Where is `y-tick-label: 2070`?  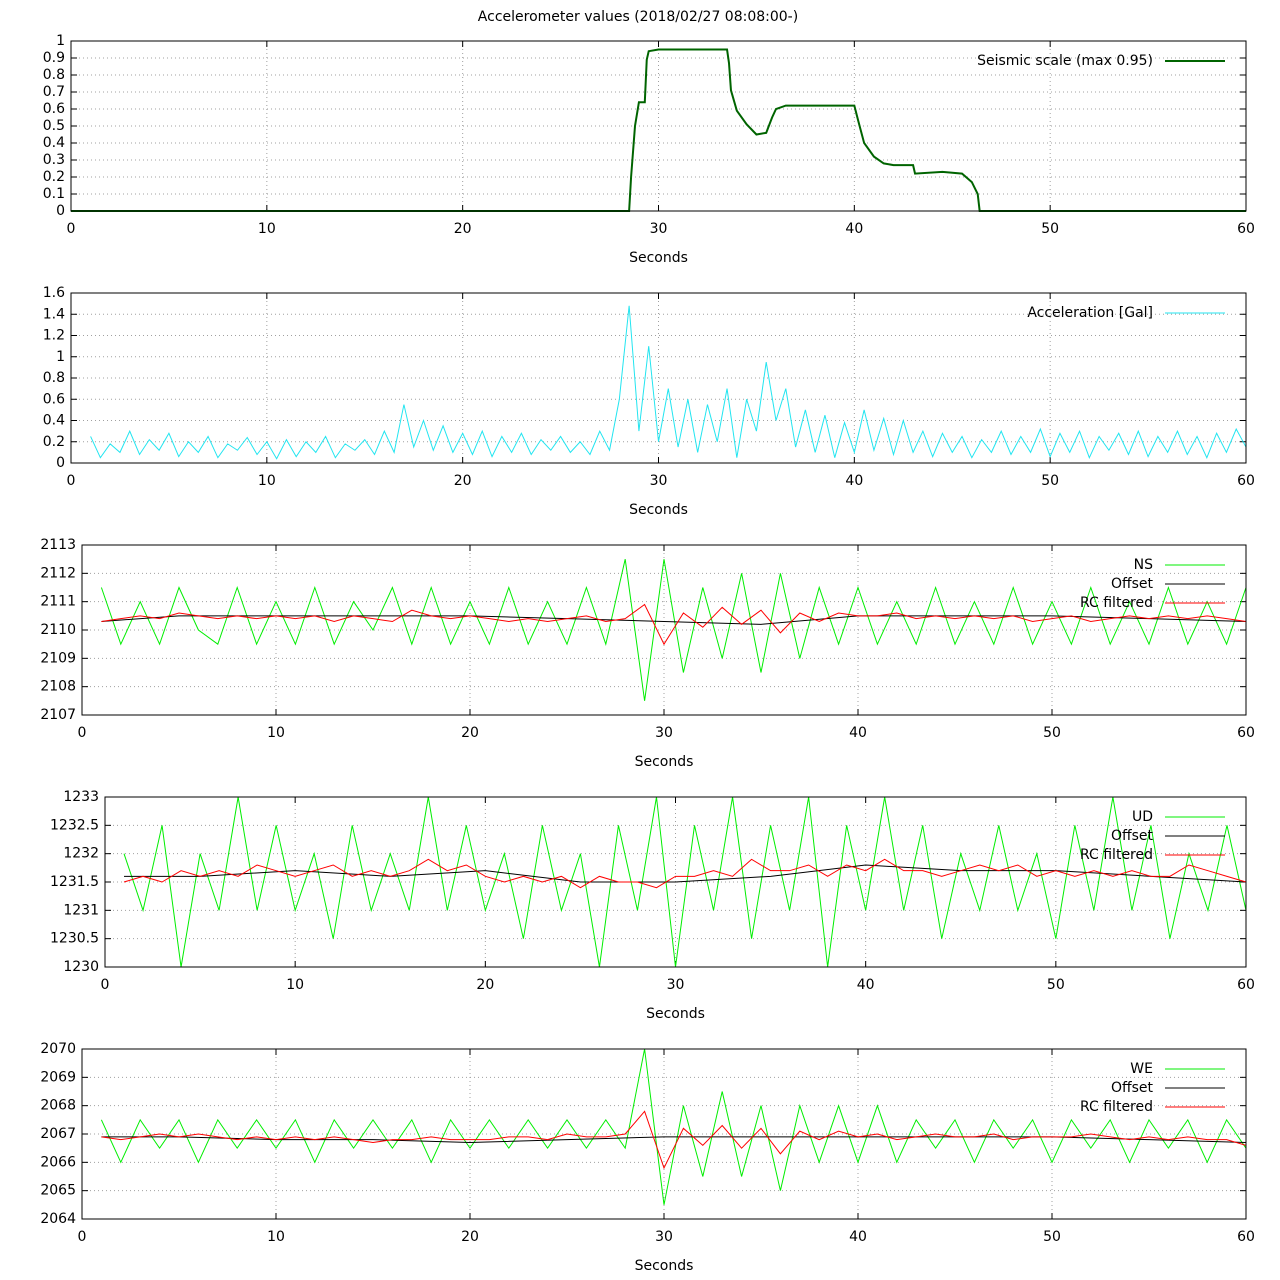 y-tick-label: 2070 is located at coordinates (58, 1049).